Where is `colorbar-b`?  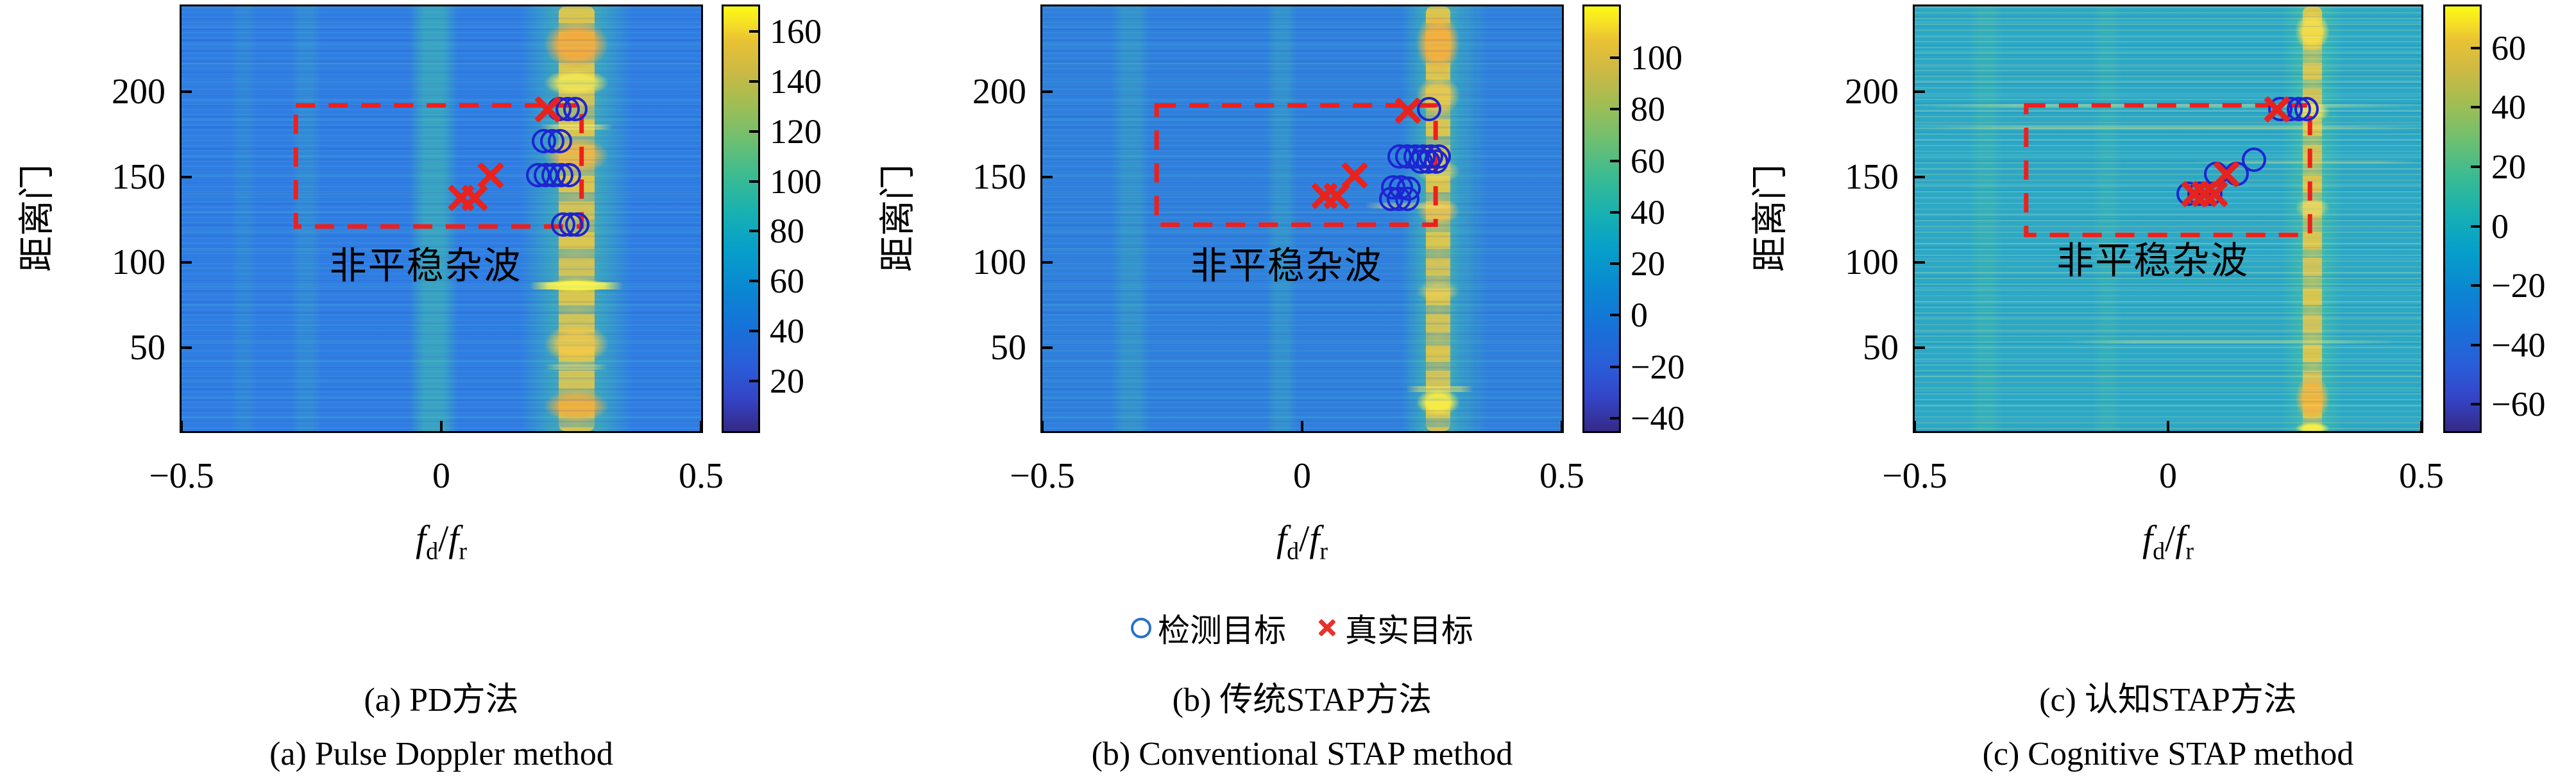 colorbar-b is located at coordinates (1601, 218).